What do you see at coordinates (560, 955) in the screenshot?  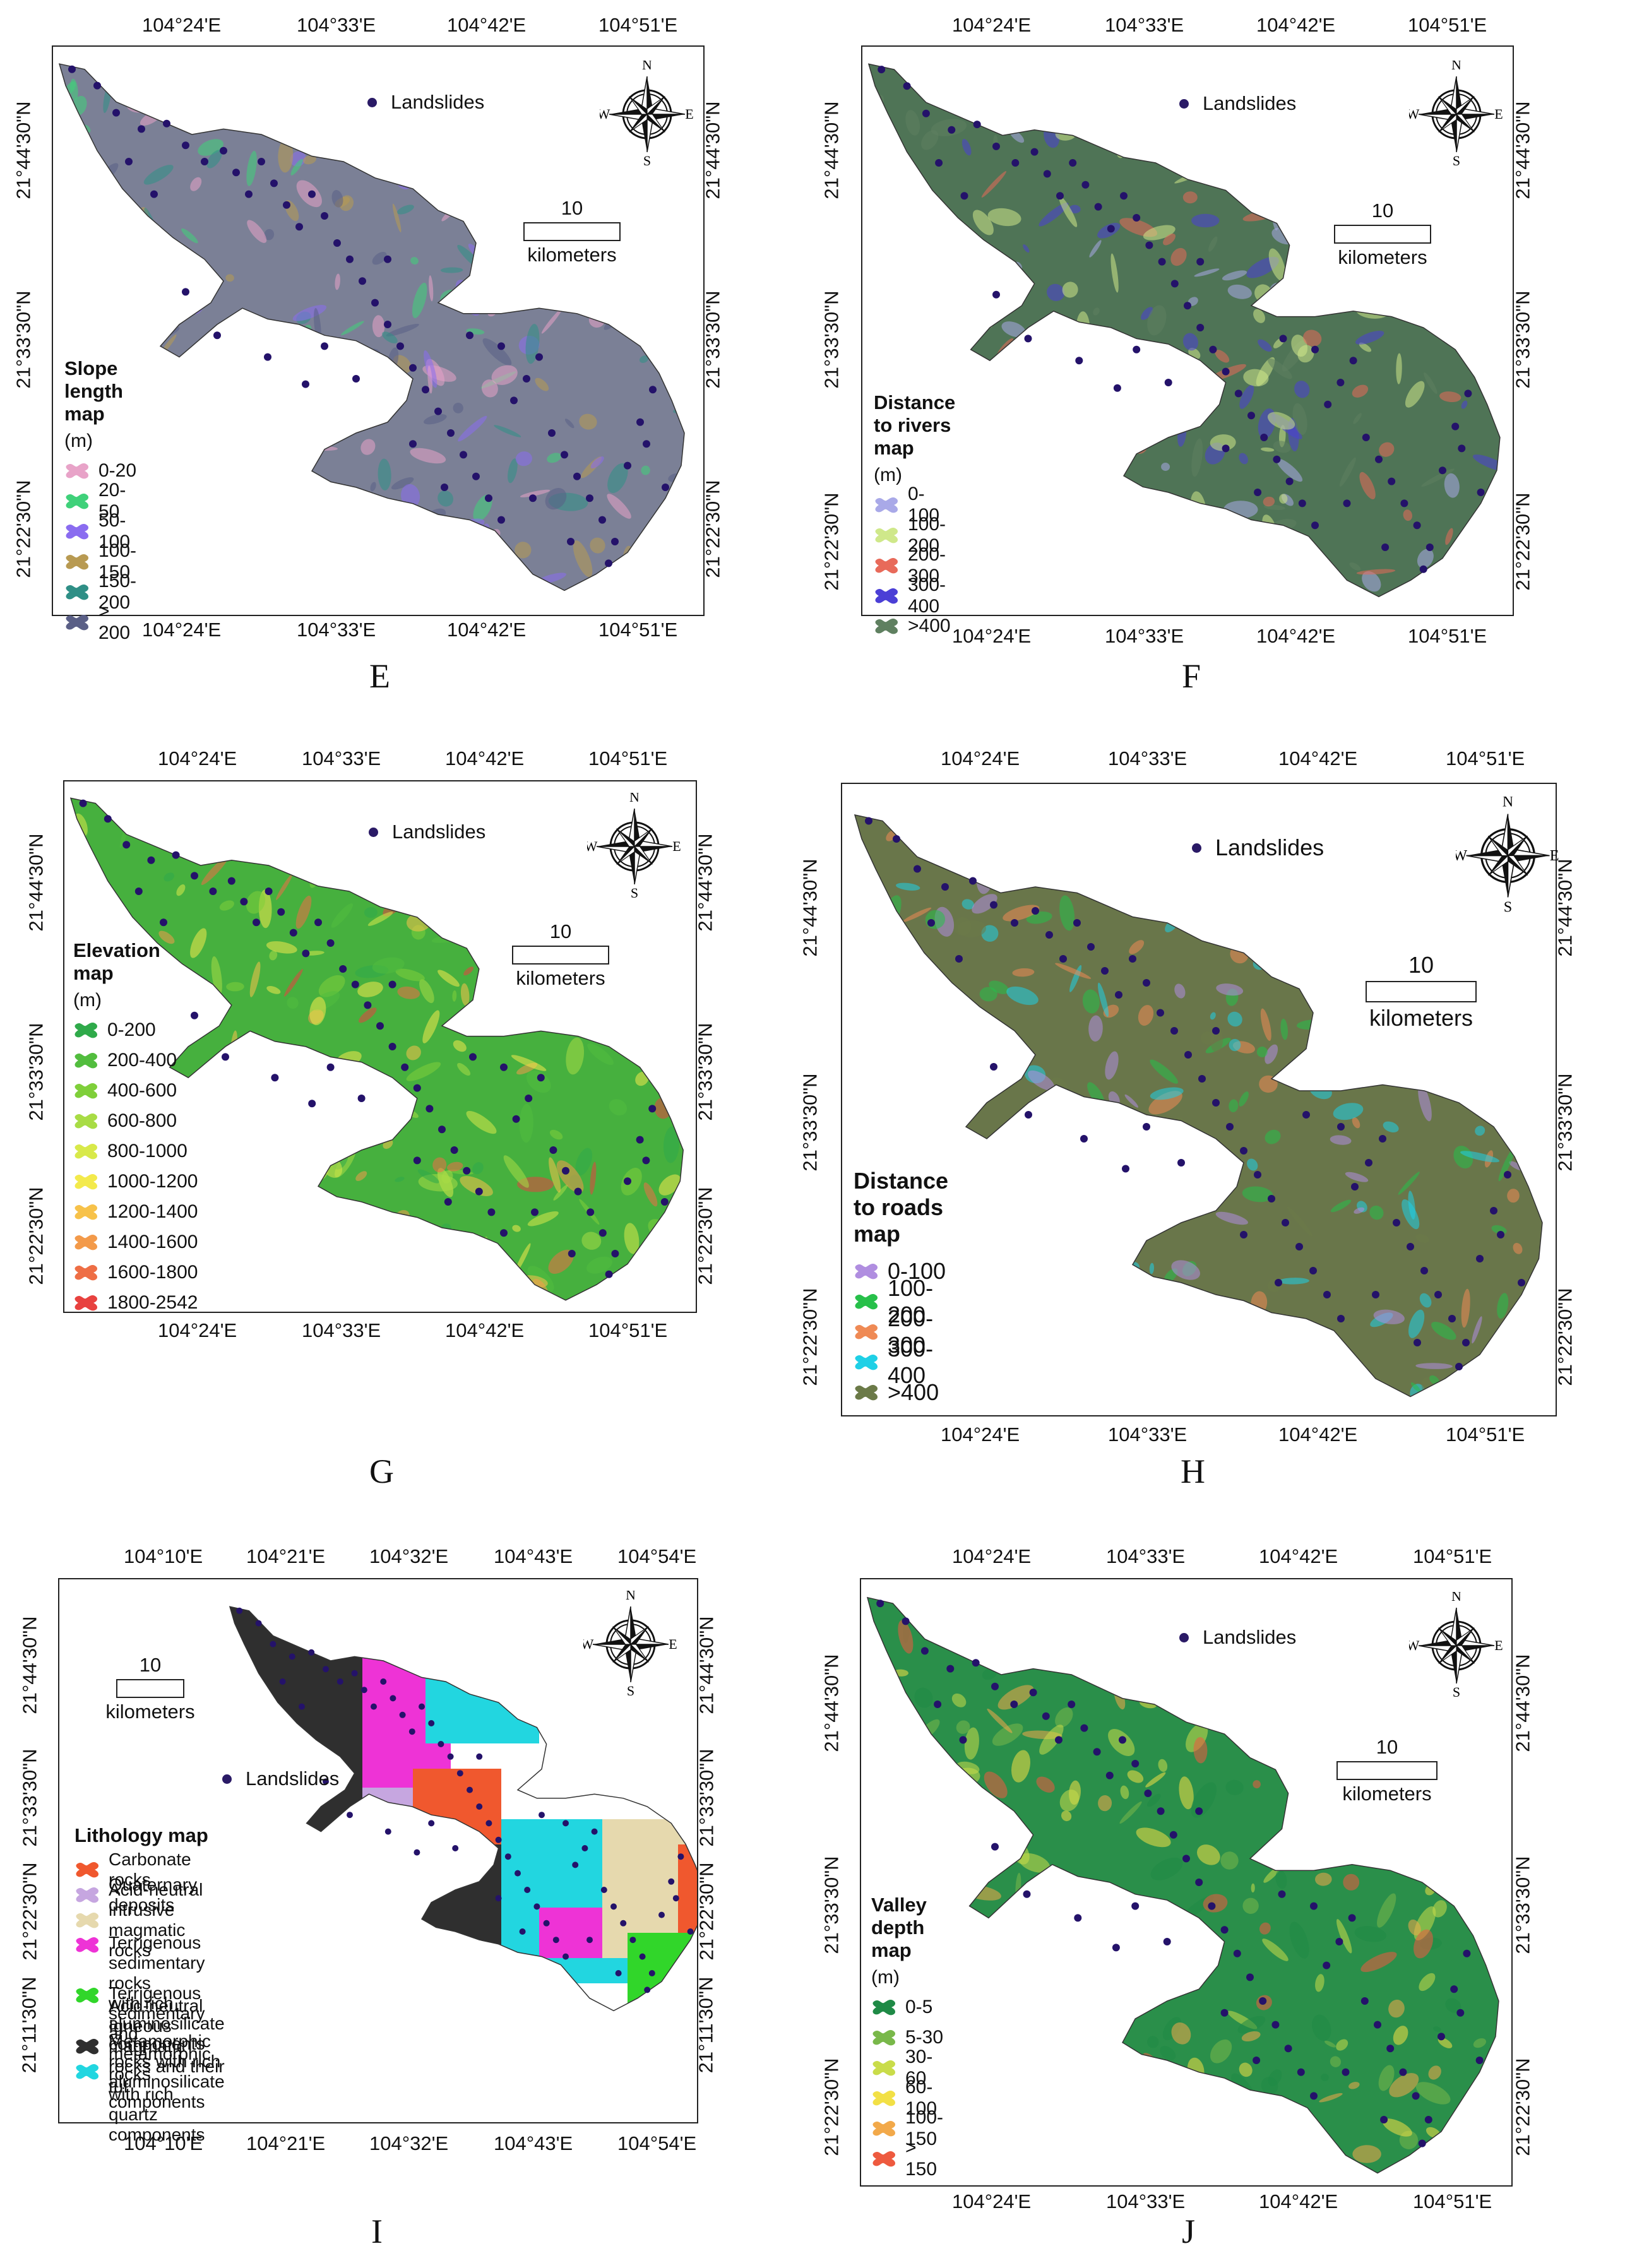 I see `scale-bar: 10 kilometers` at bounding box center [560, 955].